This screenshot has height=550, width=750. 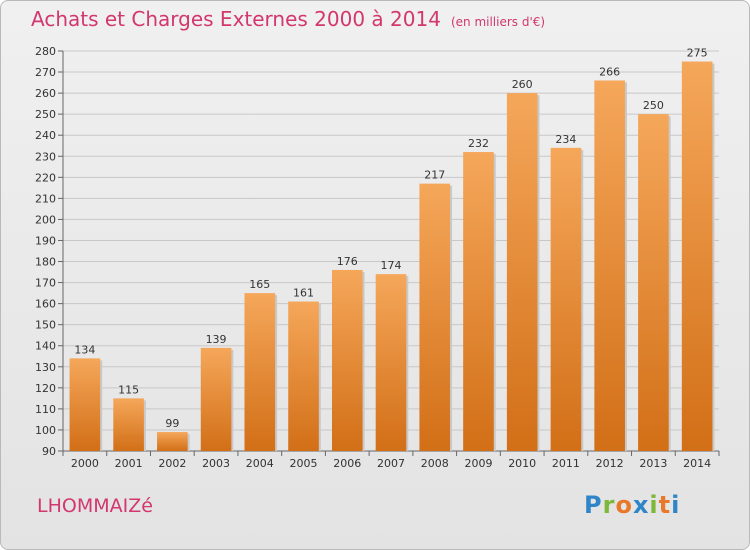 I want to click on commune-name: LHOMMAIZé, so click(x=95, y=506).